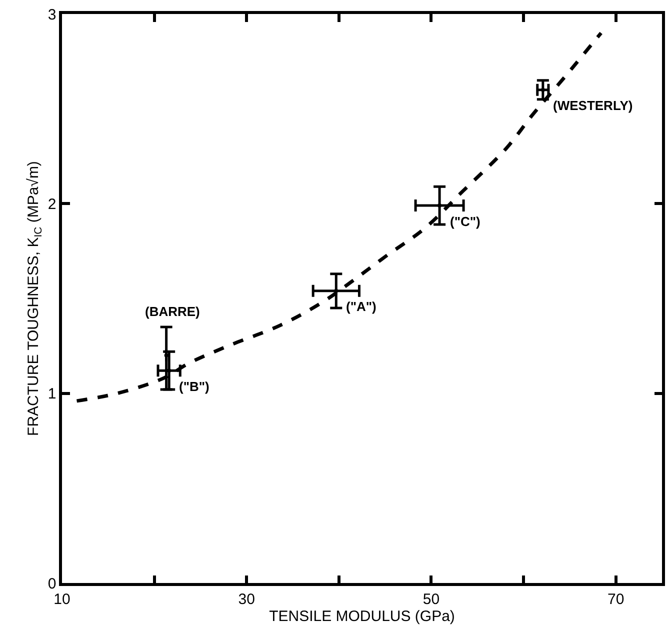 The height and width of the screenshot is (631, 669). What do you see at coordinates (362, 616) in the screenshot?
I see `x-axis-title: TENSILE MODULUS (GPa)` at bounding box center [362, 616].